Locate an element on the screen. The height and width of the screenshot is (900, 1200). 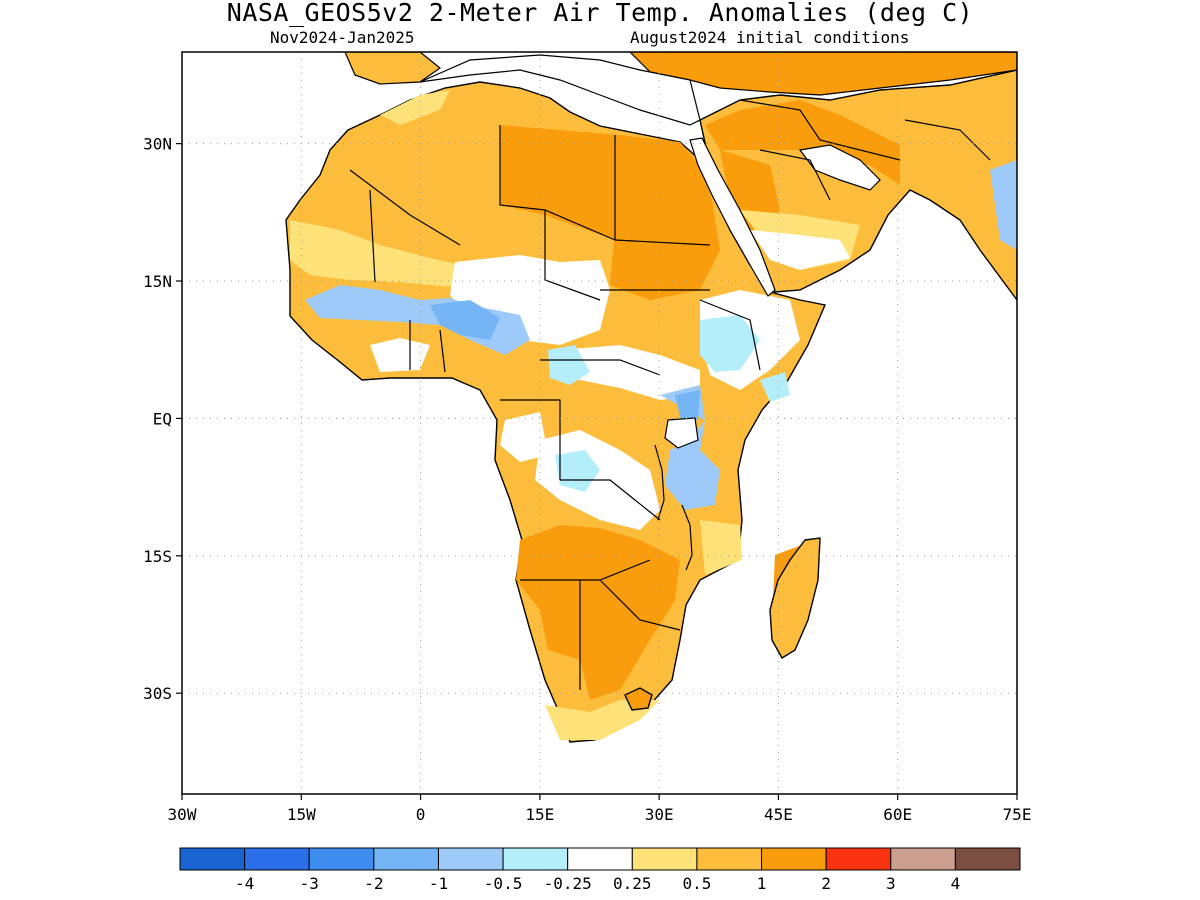
lon-label: 45E is located at coordinates (778, 814).